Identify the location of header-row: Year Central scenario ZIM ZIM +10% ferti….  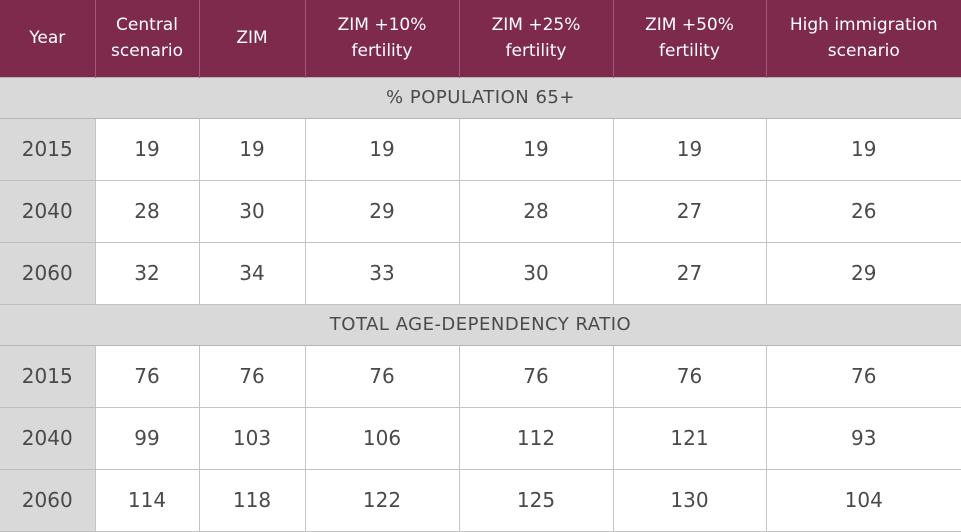
(480, 38).